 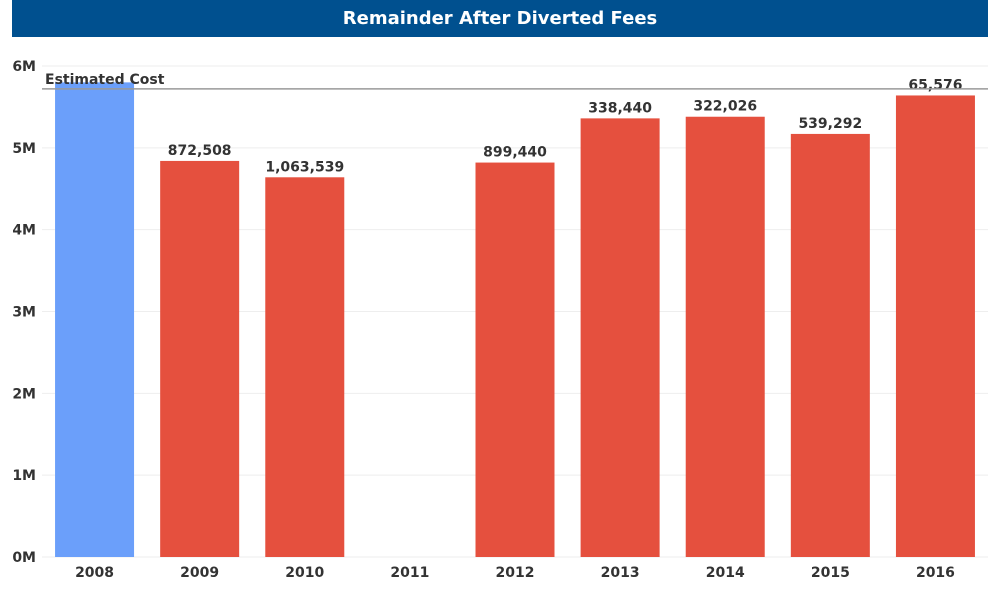 What do you see at coordinates (830, 345) in the screenshot?
I see `bar-2015` at bounding box center [830, 345].